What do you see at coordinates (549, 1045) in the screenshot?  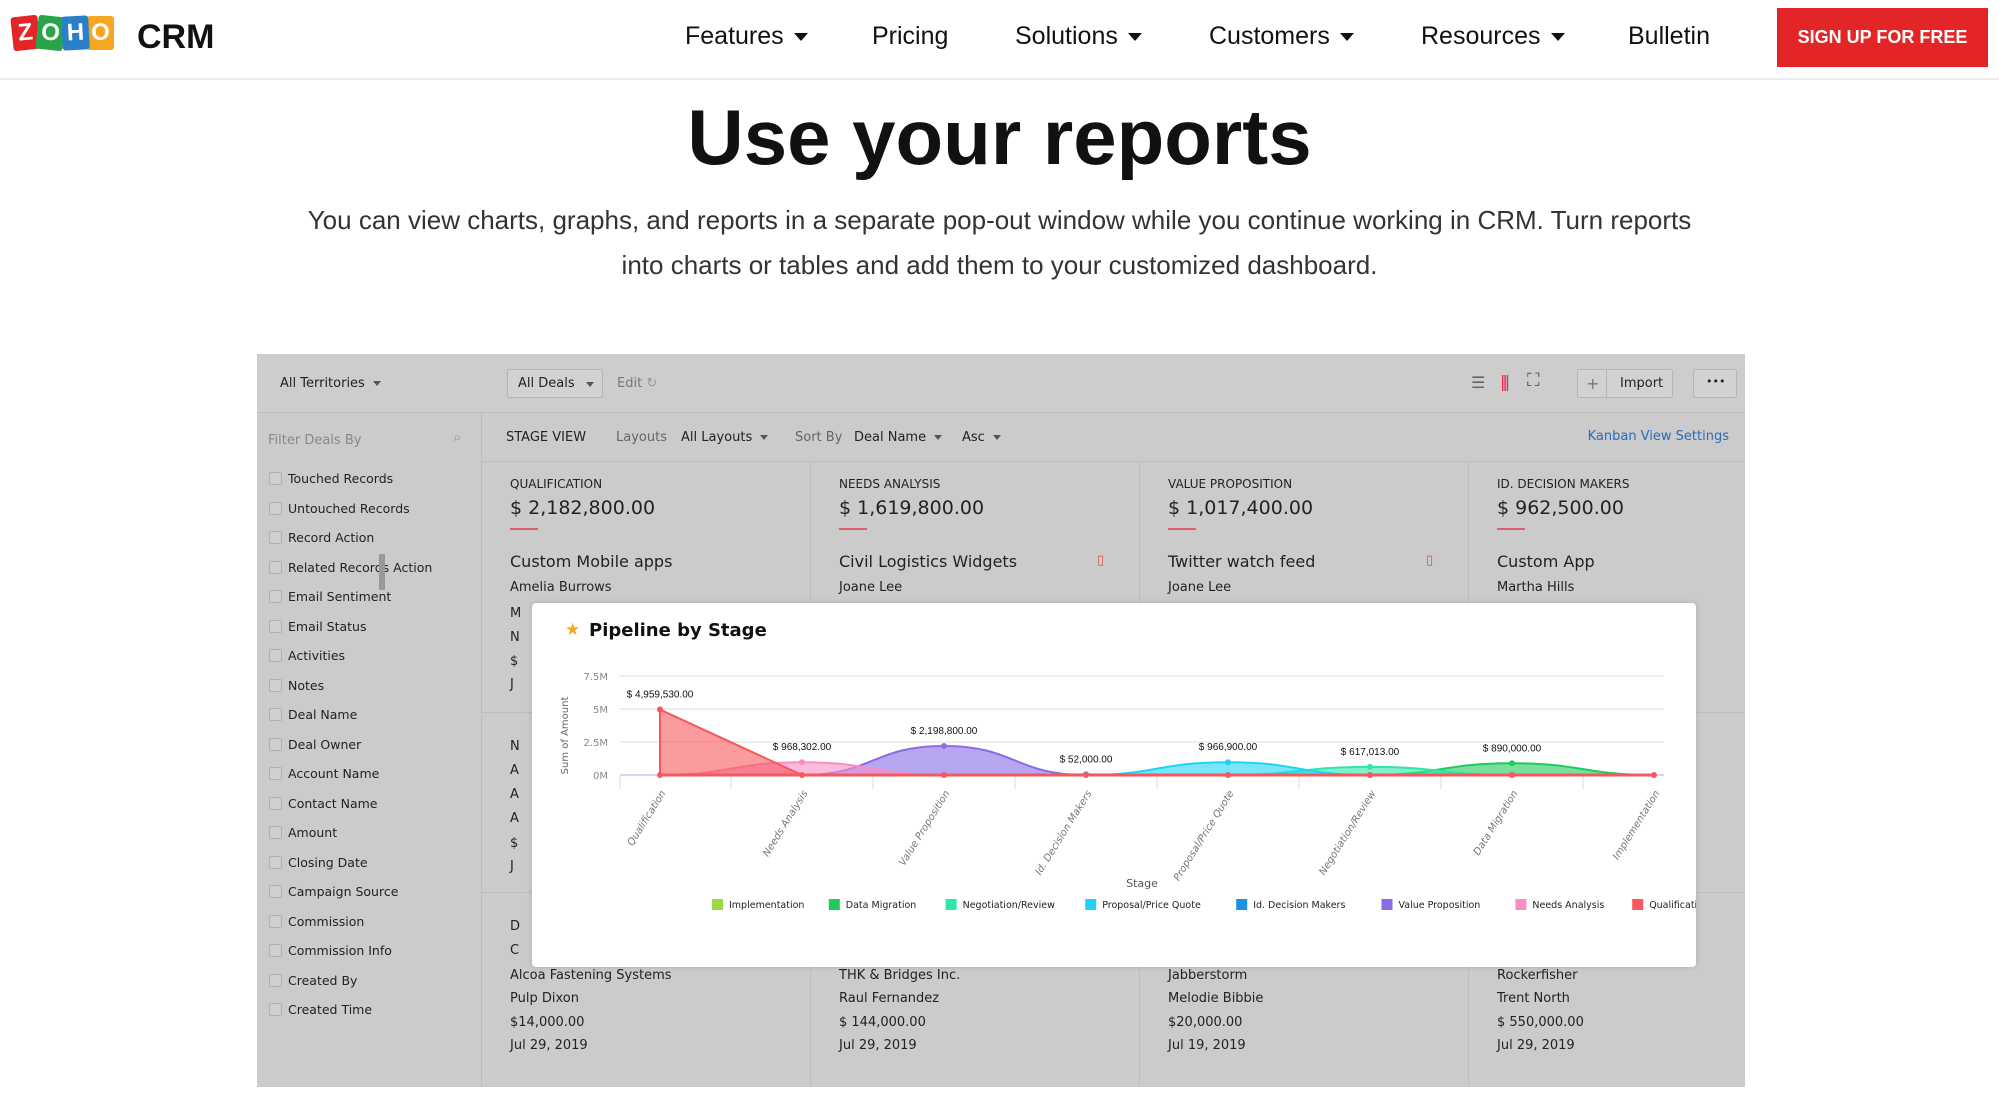 I see `deal-field: Jul 29, 2019` at bounding box center [549, 1045].